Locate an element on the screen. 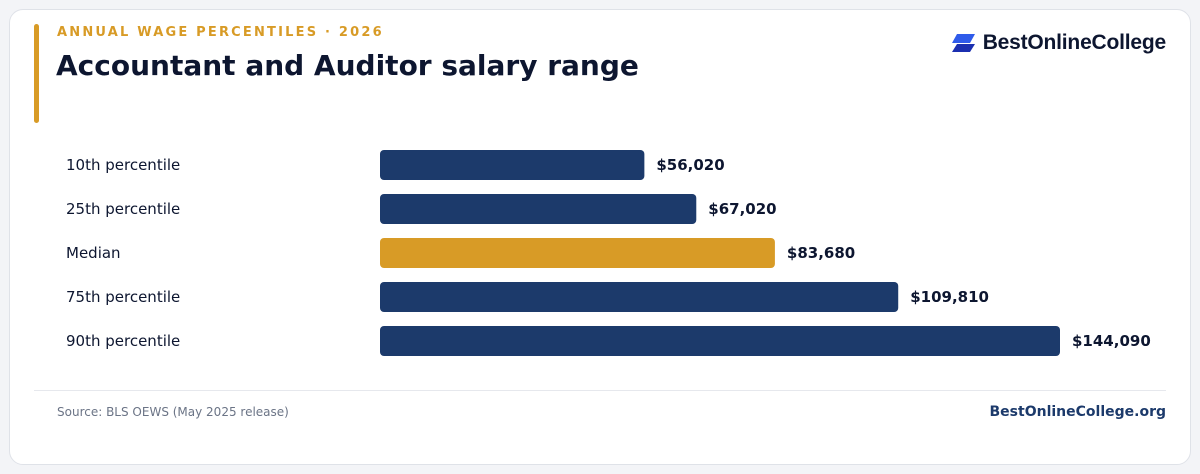 This screenshot has width=1200, height=474. value-label: $144,090 is located at coordinates (1111, 341).